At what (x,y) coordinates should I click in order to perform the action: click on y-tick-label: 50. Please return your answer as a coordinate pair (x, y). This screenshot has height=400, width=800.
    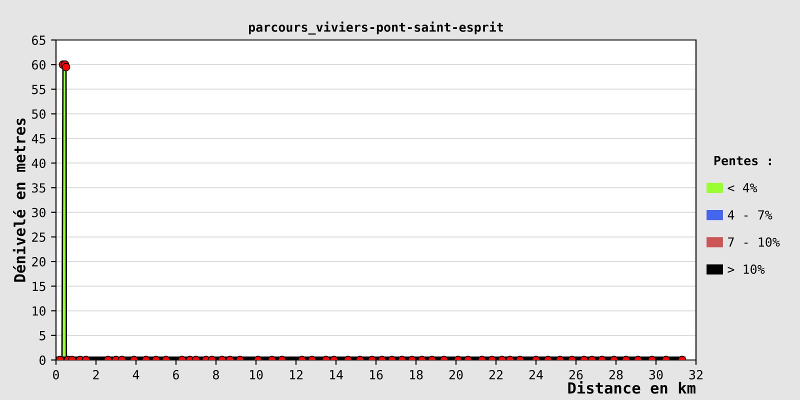
    Looking at the image, I should click on (39, 114).